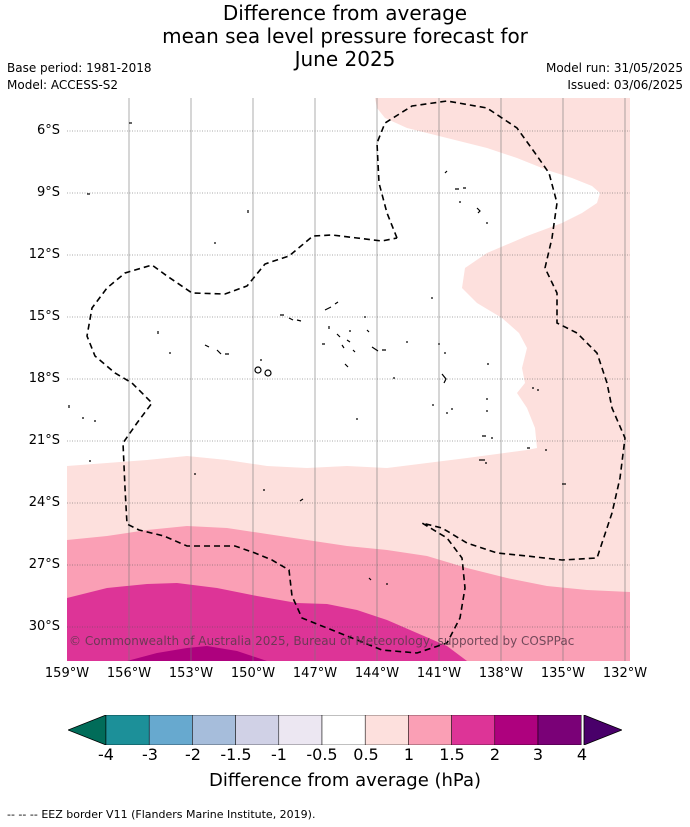  I want to click on colorbar-tick: -3, so click(150, 754).